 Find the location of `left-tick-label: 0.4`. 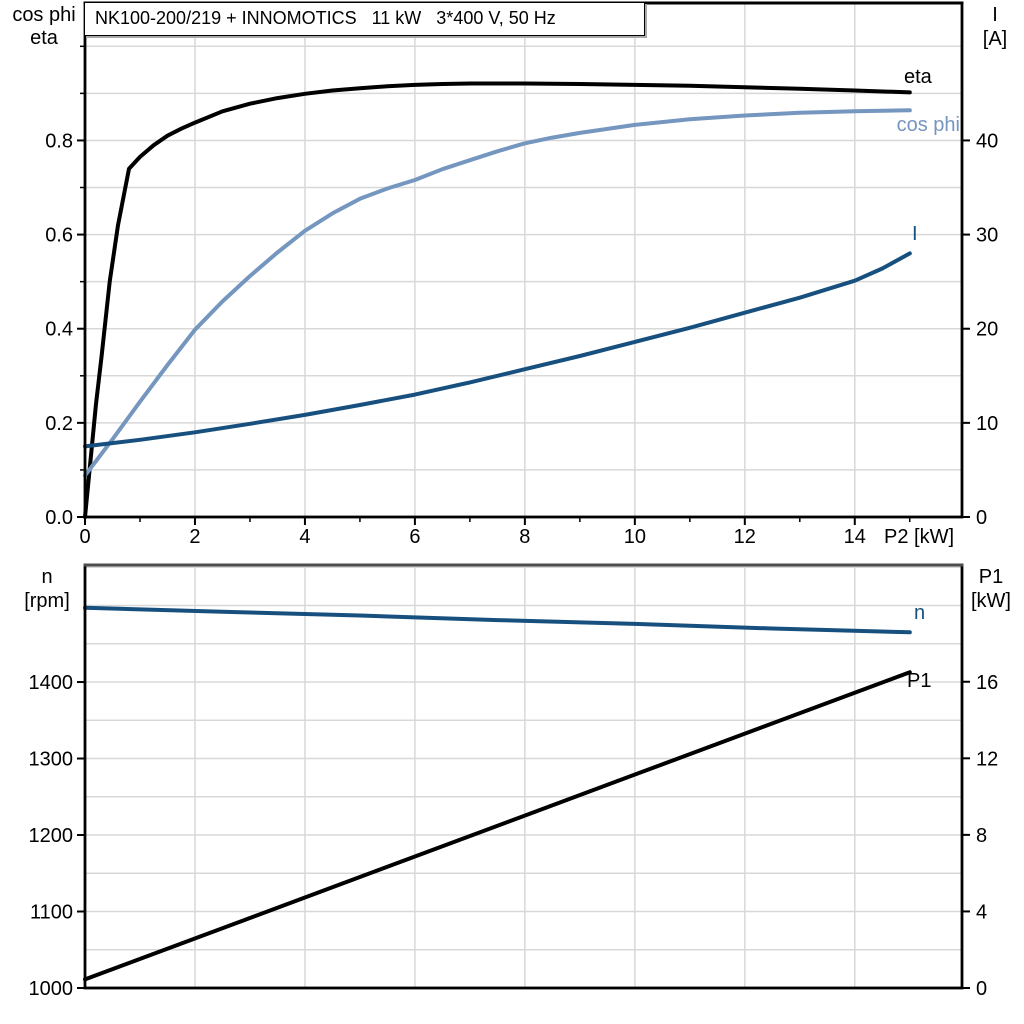

left-tick-label: 0.4 is located at coordinates (59, 330).